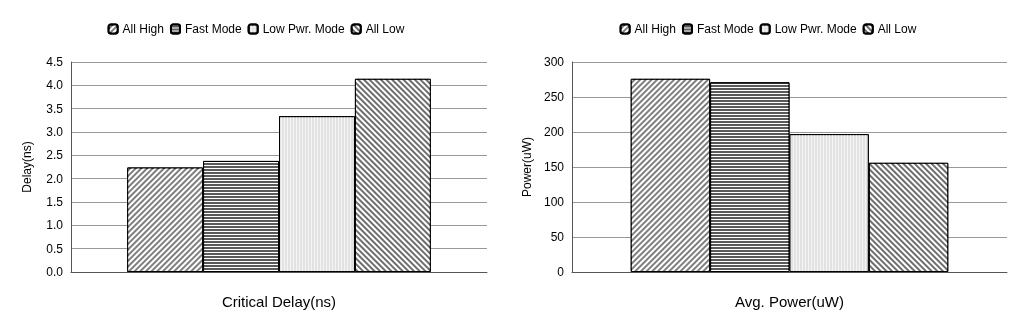  What do you see at coordinates (55, 85) in the screenshot?
I see `y-tick-label: 4.0` at bounding box center [55, 85].